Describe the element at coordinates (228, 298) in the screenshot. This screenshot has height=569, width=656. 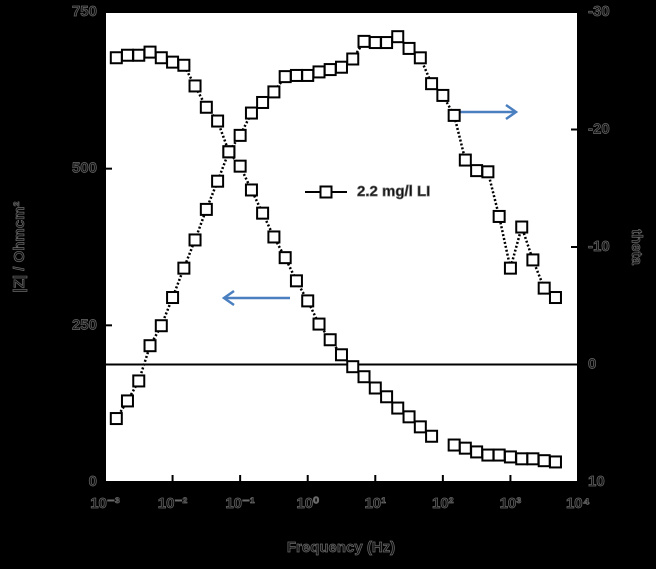
I see `arrow-left-head` at that location.